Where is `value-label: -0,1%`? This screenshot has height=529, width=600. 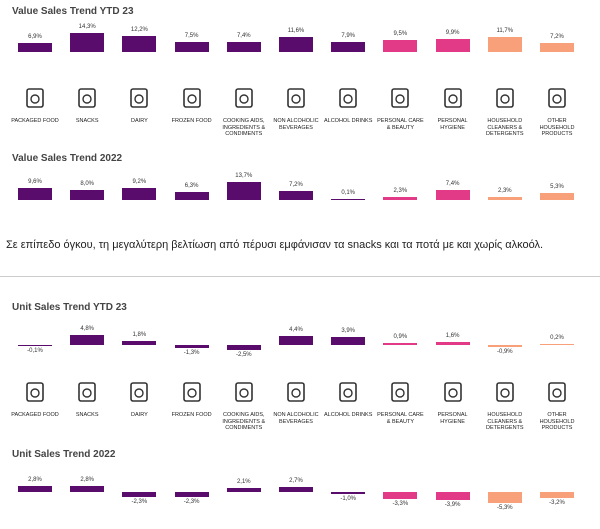 value-label: -0,1% is located at coordinates (35, 351).